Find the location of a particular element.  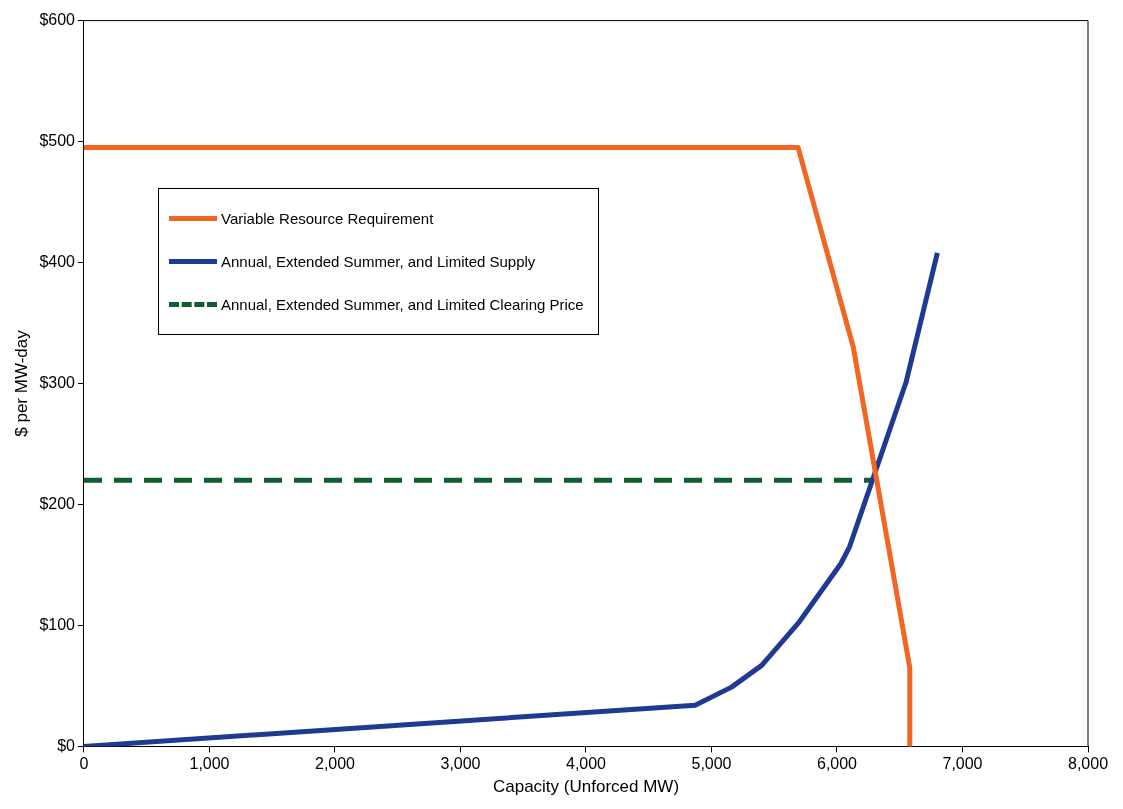

x-tick-label: 3,000 is located at coordinates (460, 764).